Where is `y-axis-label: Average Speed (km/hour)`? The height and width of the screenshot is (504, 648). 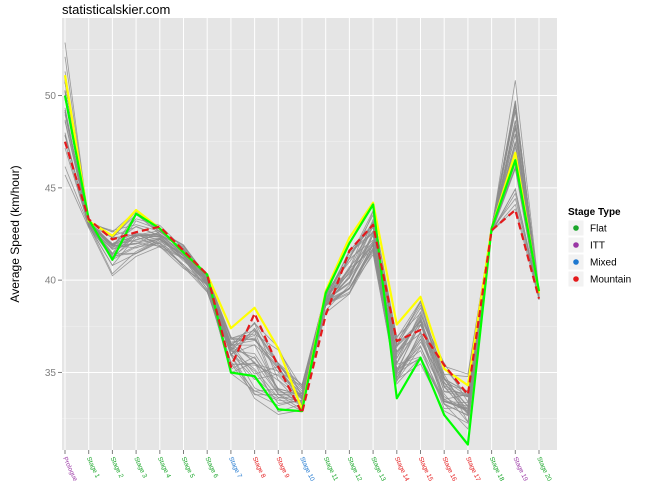
y-axis-label: Average Speed (km/hour) is located at coordinates (15, 233).